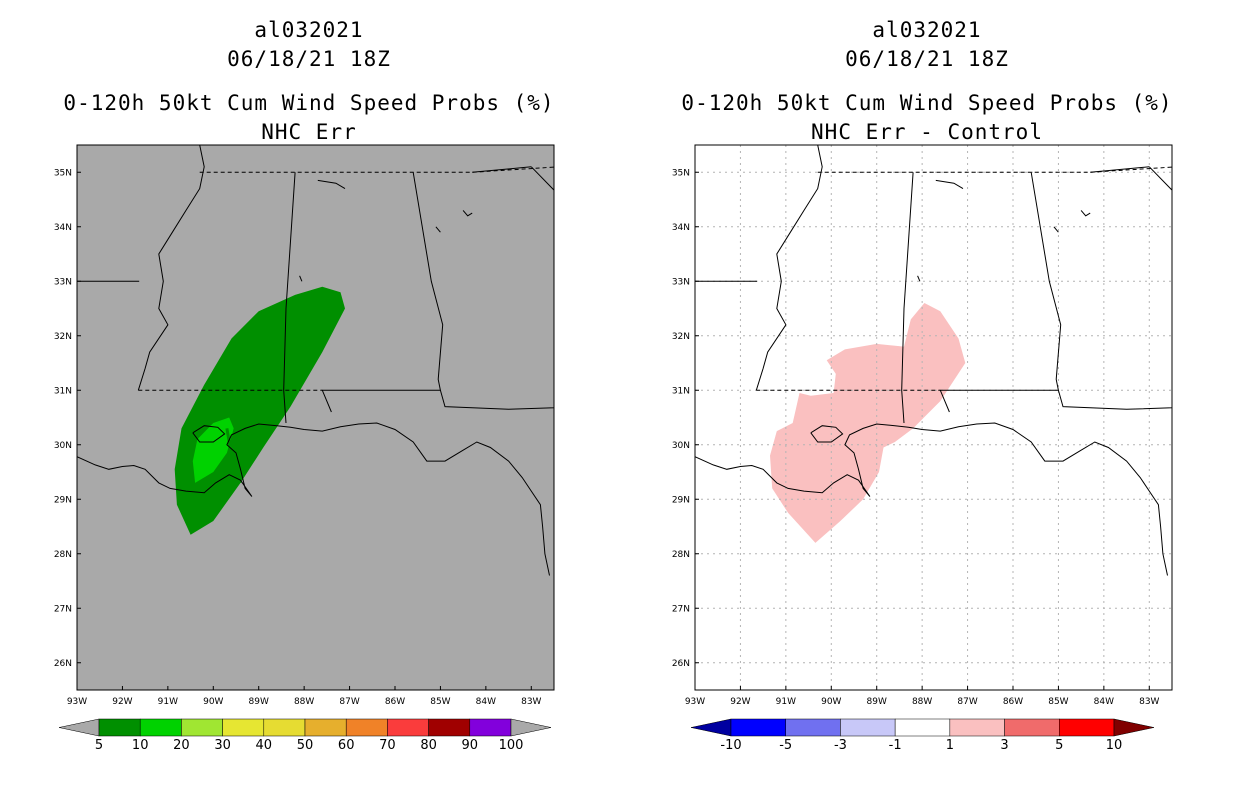 The image size is (1236, 800). I want to click on lat-tick-label: 29N, so click(63, 500).